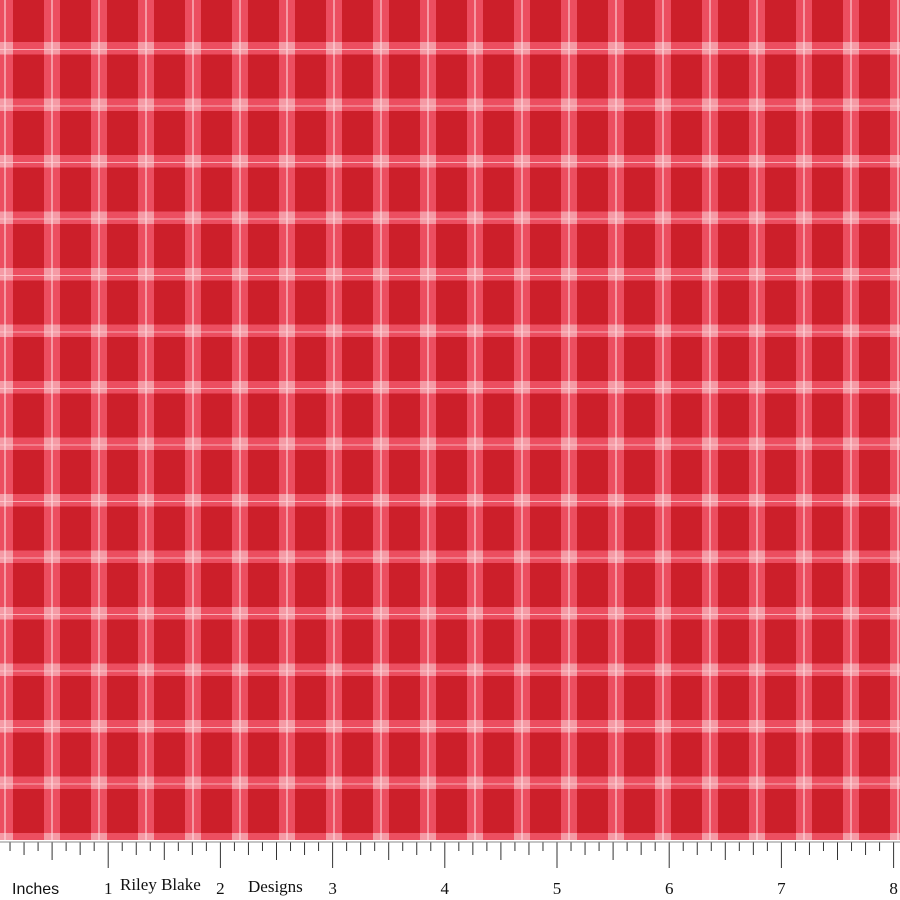 This screenshot has width=900, height=900. What do you see at coordinates (108, 888) in the screenshot?
I see `ruler-number: 1` at bounding box center [108, 888].